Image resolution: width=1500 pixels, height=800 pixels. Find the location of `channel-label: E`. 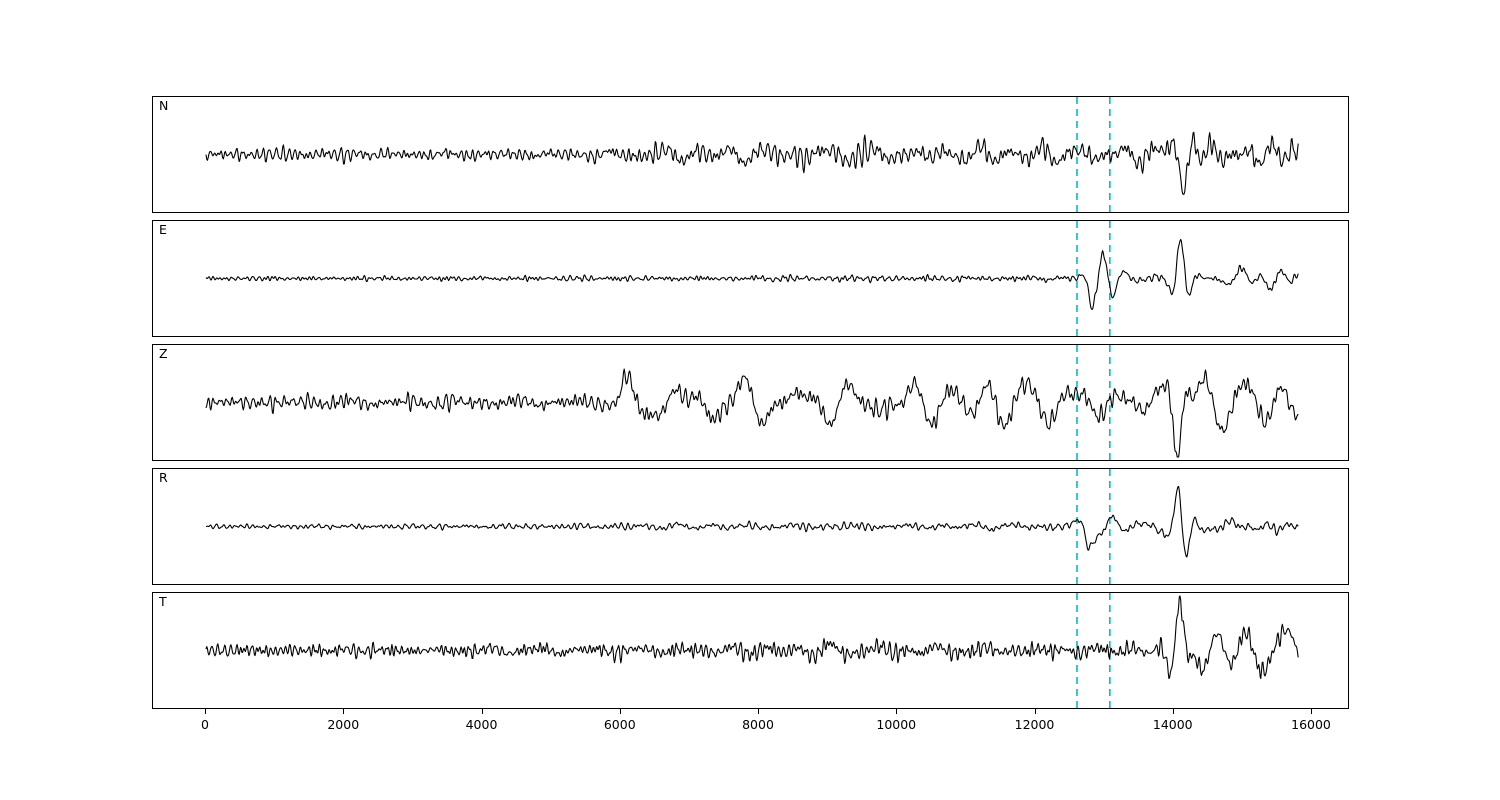

channel-label: E is located at coordinates (163, 229).